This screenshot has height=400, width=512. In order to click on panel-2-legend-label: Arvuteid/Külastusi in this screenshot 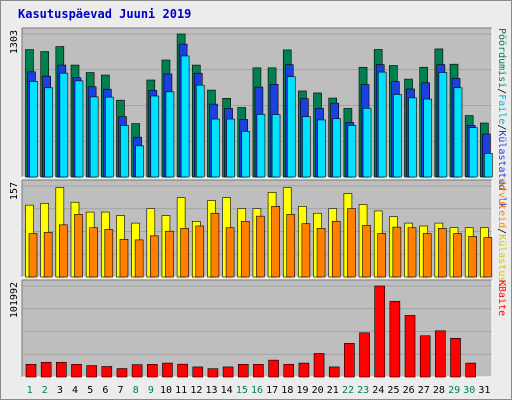, I will do `click(501, 234)`.